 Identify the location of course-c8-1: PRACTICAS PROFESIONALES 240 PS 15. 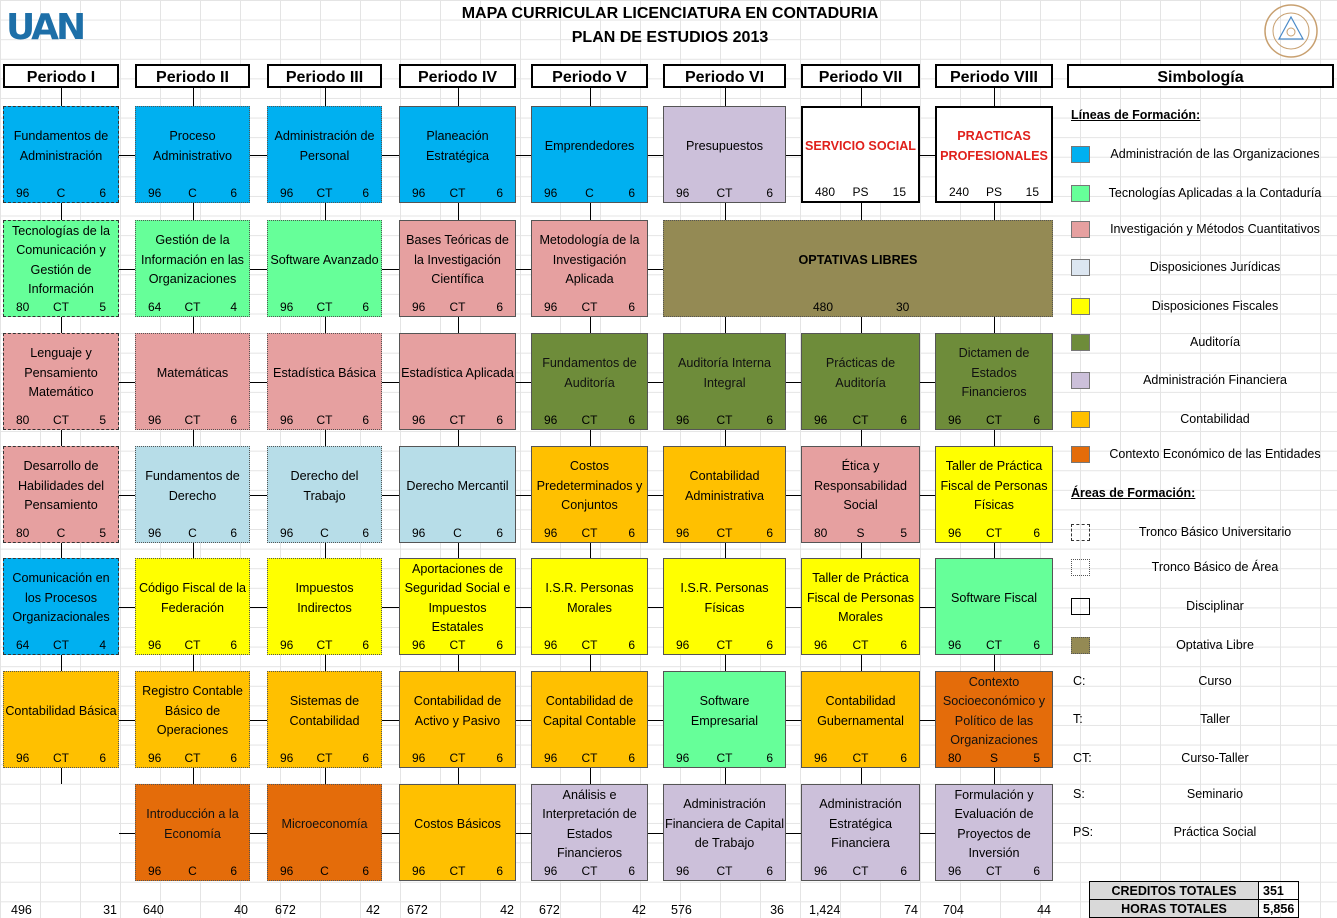
(994, 154).